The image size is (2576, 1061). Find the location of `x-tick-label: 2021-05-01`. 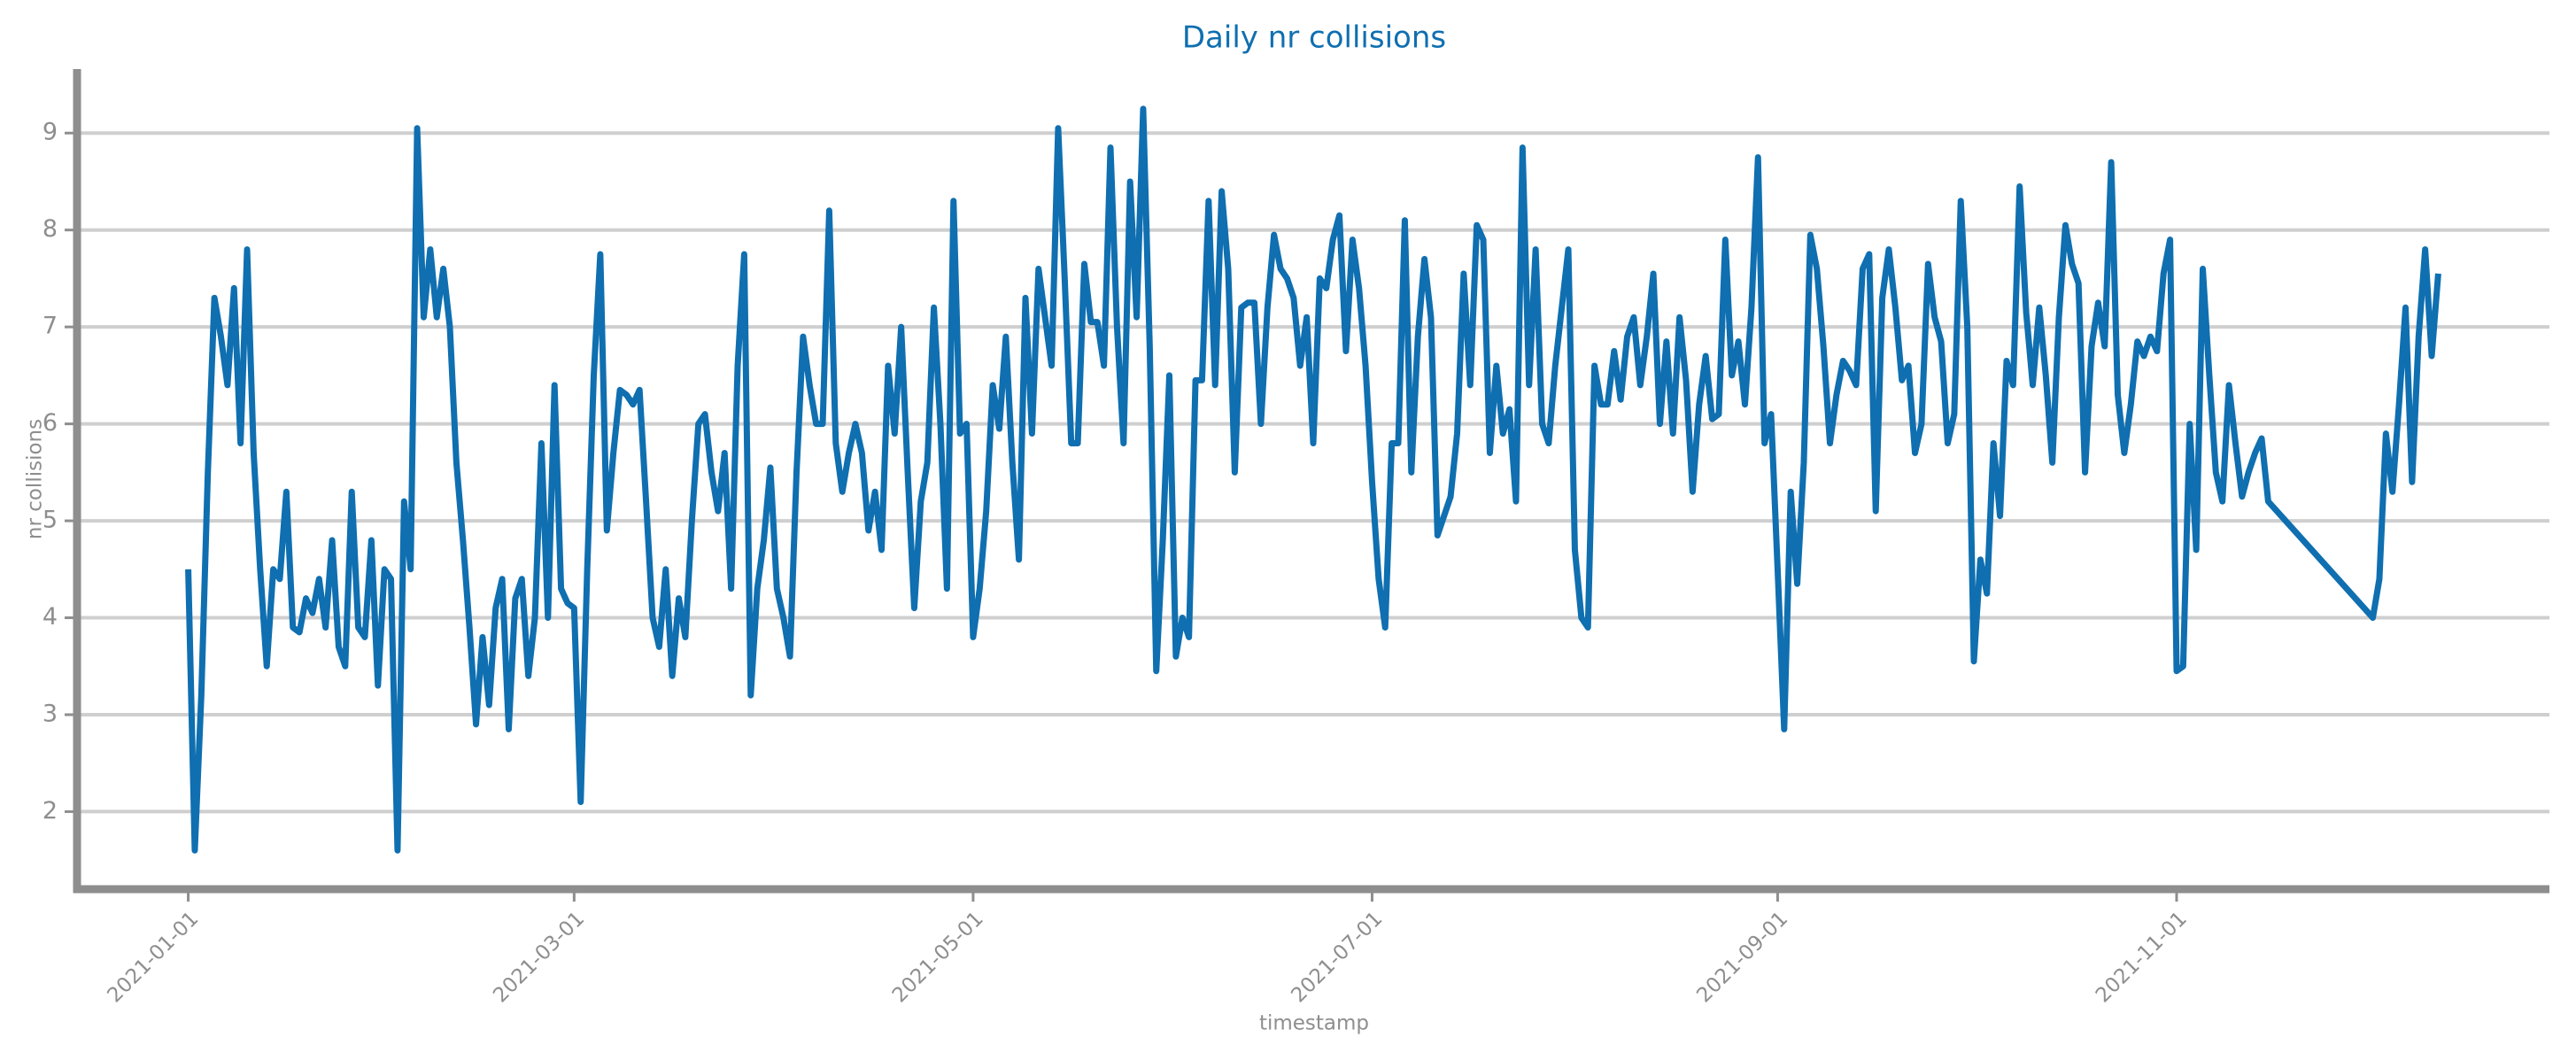

x-tick-label: 2021-05-01 is located at coordinates (938, 957).